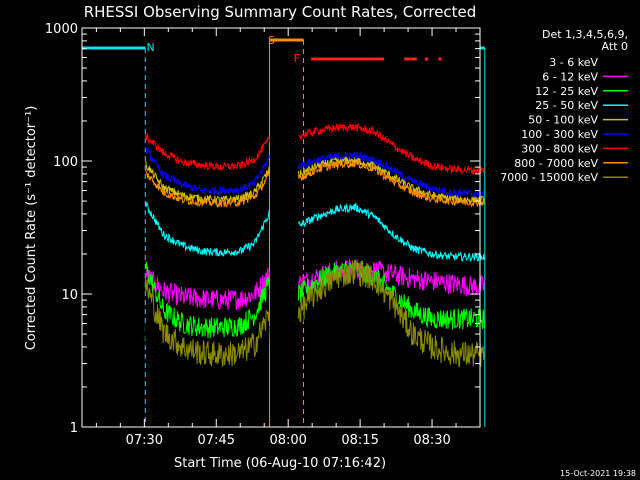 The image size is (640, 480). Describe the element at coordinates (566, 105) in the screenshot. I see `legend-entry-label: 25 - 50 keV` at that location.